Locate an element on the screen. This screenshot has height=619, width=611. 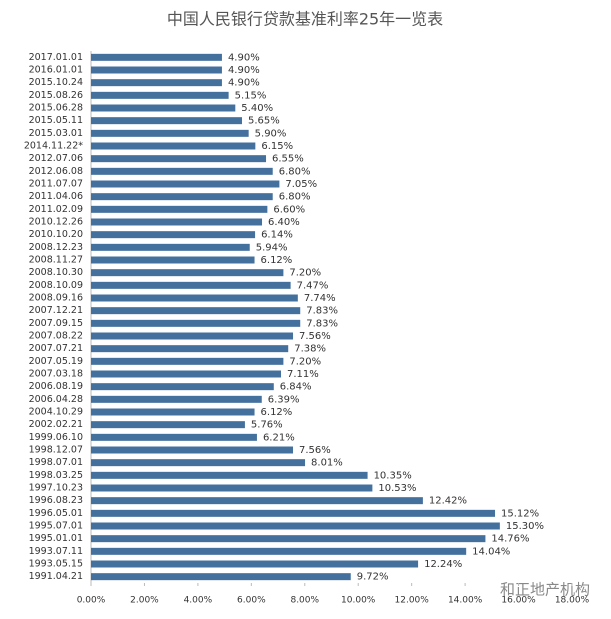
x-tick-label: 10.00% is located at coordinates (358, 601).